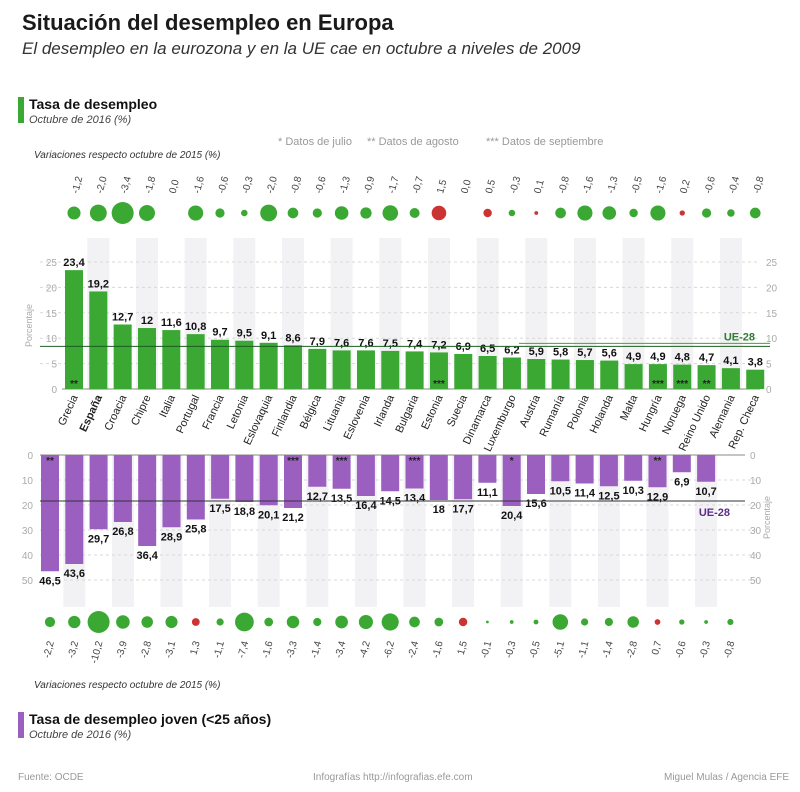 The image size is (800, 792). What do you see at coordinates (52, 263) in the screenshot?
I see `y-tick-label-top: 25` at bounding box center [52, 263].